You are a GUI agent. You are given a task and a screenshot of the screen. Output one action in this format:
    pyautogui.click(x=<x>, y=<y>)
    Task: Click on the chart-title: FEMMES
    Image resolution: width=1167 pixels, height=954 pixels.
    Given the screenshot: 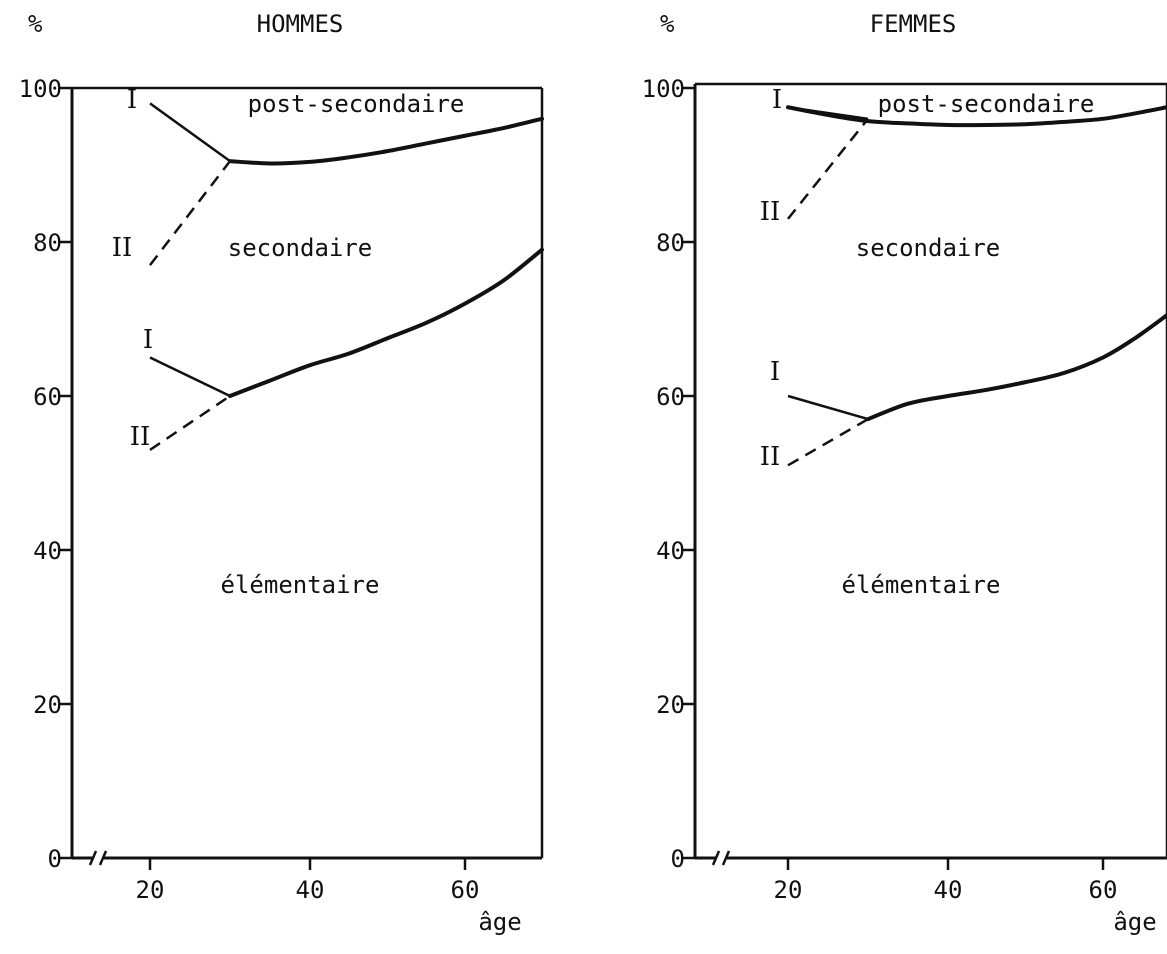 What is the action you would take?
    pyautogui.click(x=913, y=24)
    